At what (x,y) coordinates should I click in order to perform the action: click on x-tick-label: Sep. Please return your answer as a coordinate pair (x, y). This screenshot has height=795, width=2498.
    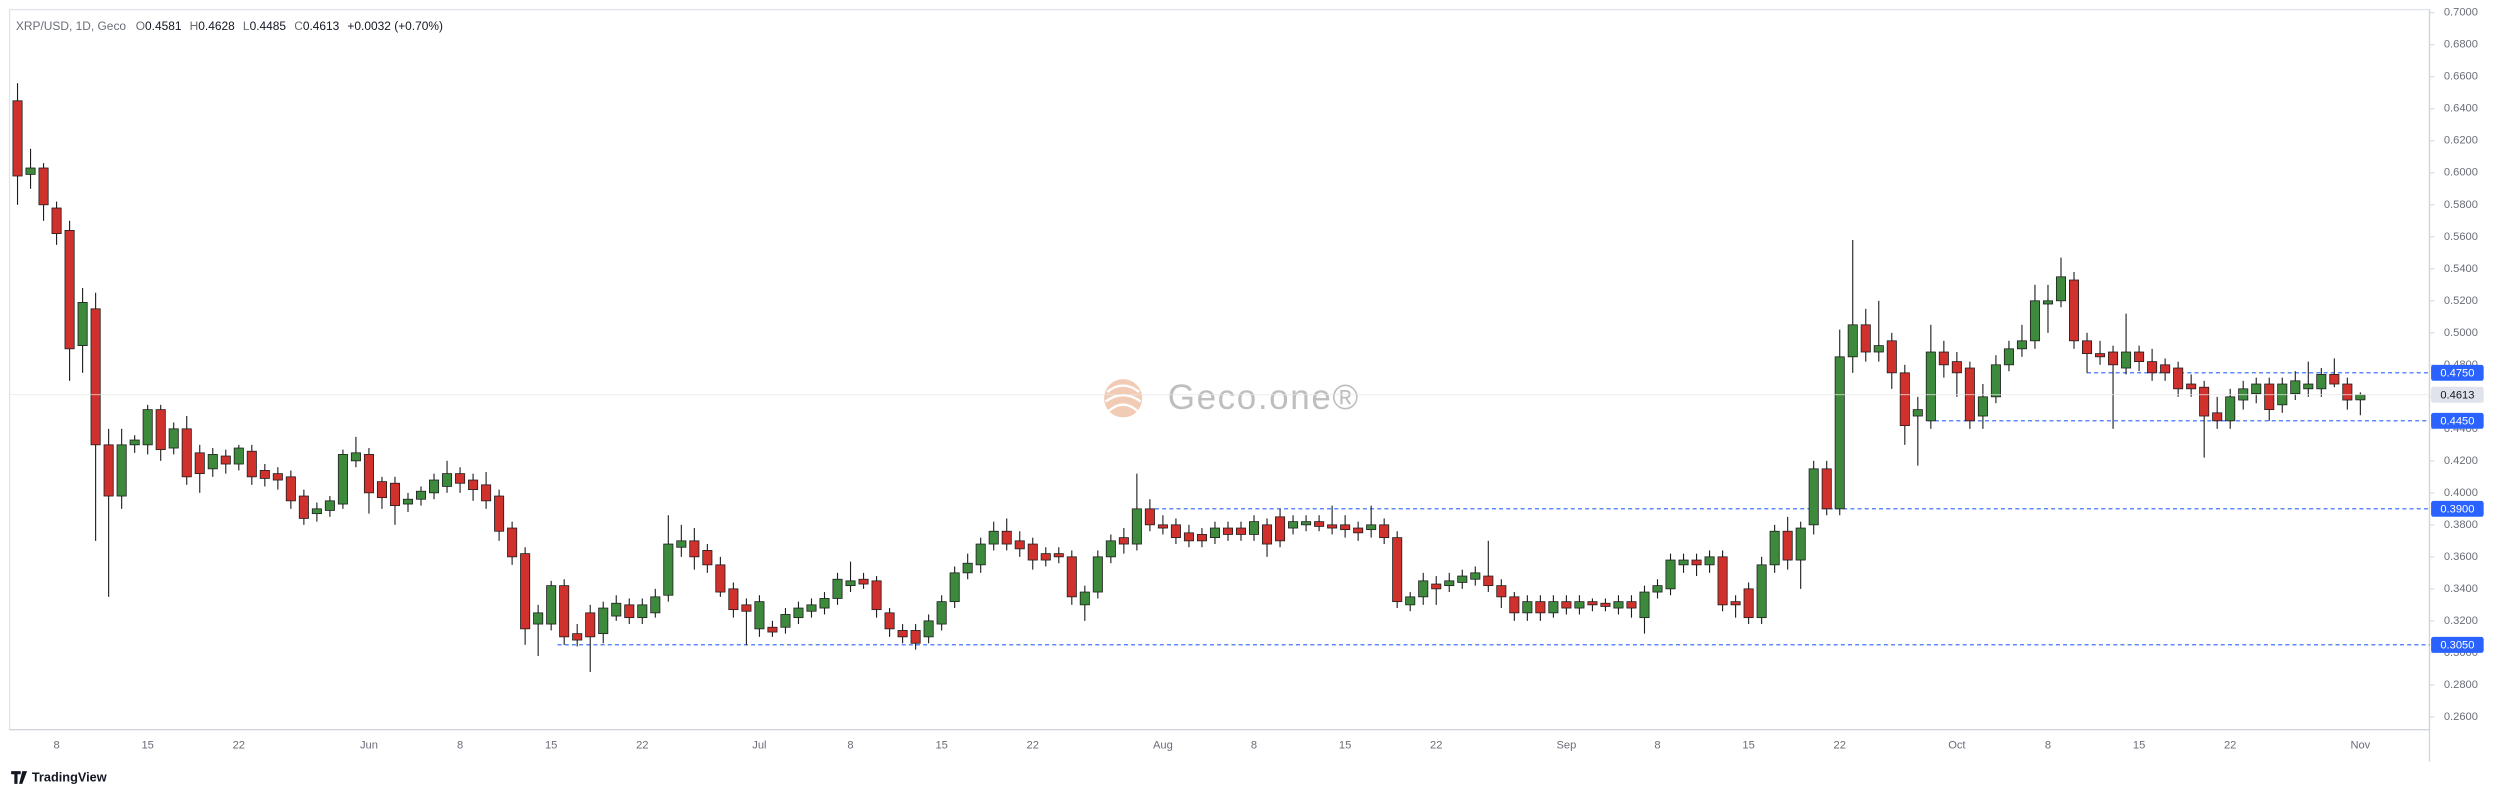
    Looking at the image, I should click on (1566, 746).